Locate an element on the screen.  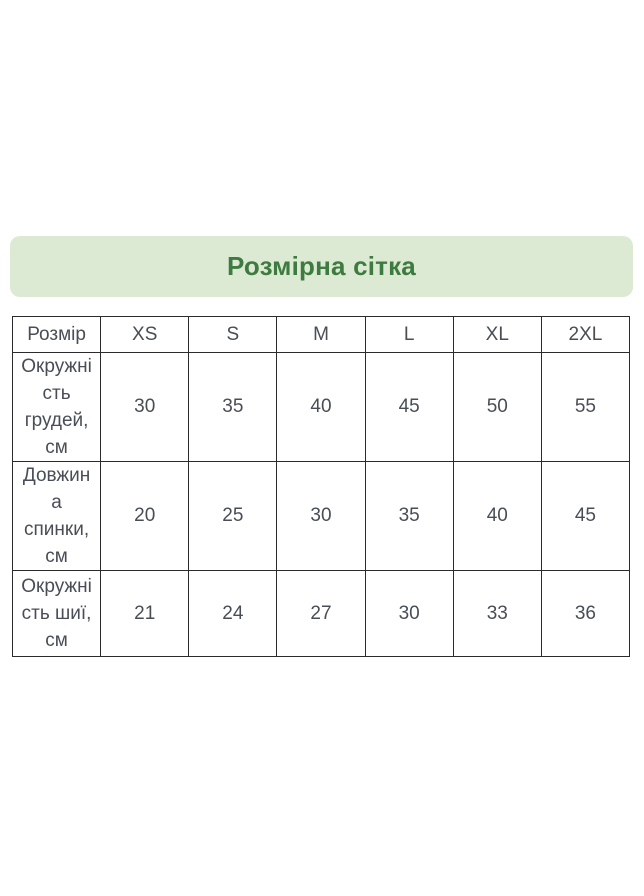
table-cell: 36 is located at coordinates (585, 613).